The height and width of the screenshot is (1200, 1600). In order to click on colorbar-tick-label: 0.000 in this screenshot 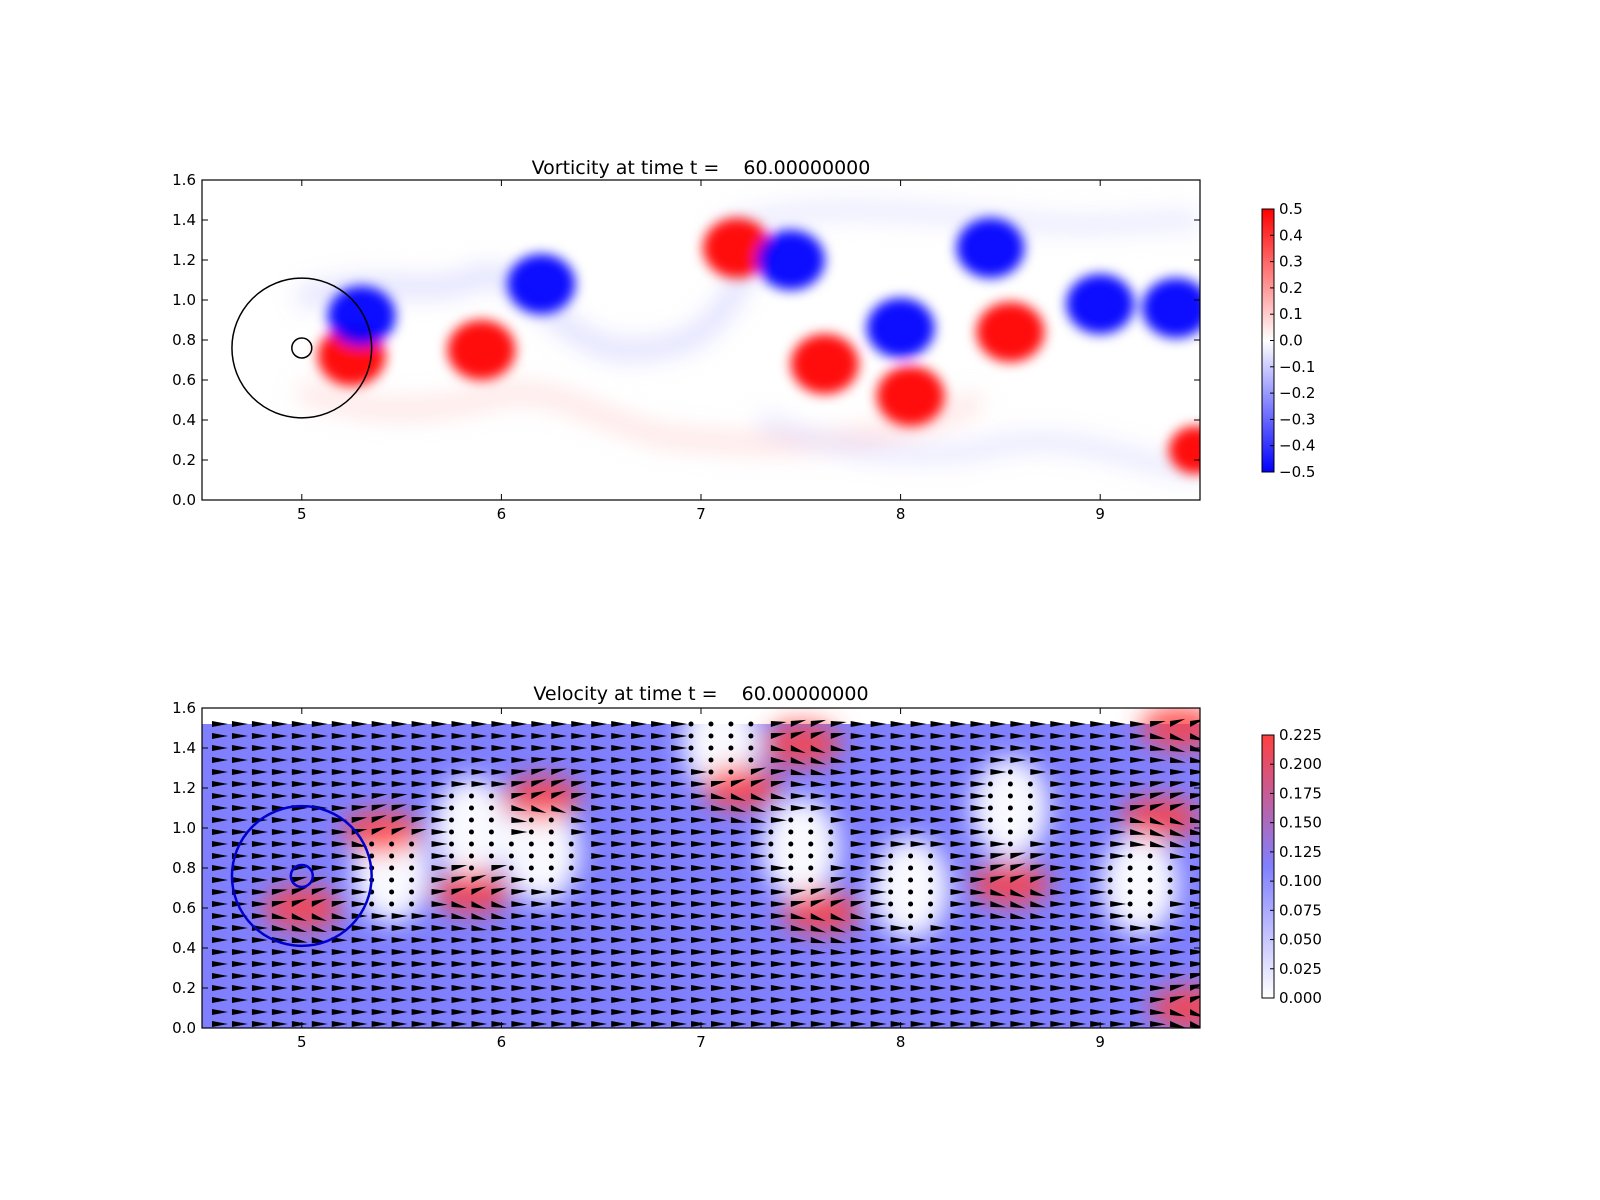, I will do `click(1300, 998)`.